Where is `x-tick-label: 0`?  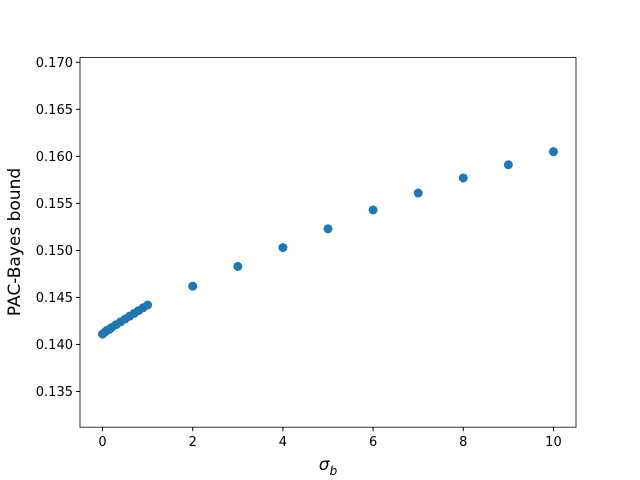
x-tick-label: 0 is located at coordinates (102, 442).